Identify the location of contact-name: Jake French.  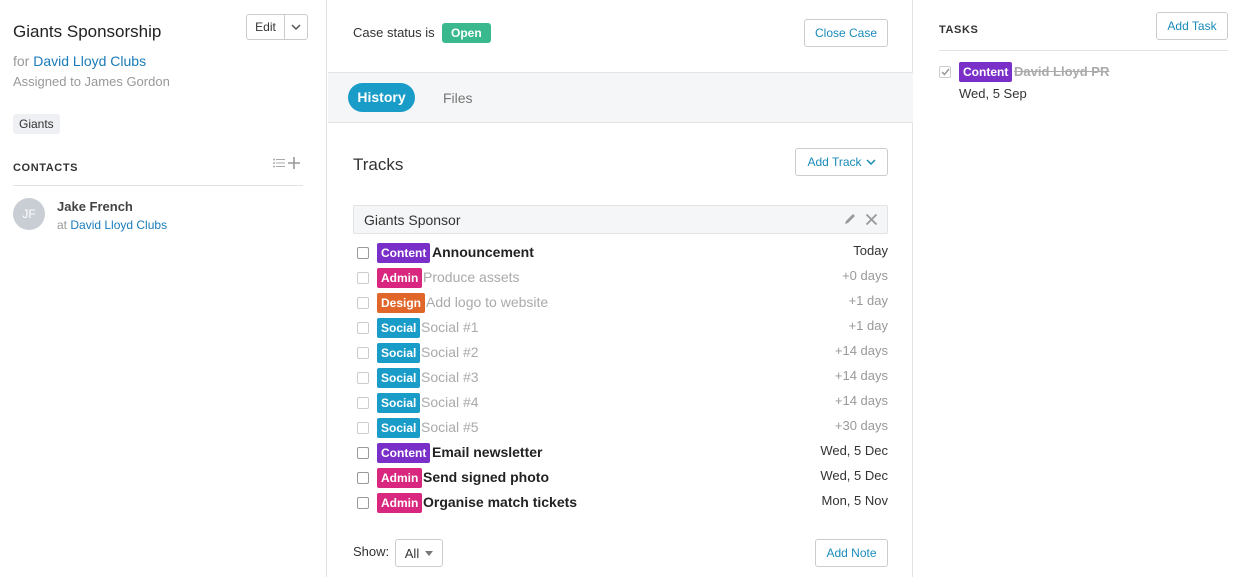
(95, 206).